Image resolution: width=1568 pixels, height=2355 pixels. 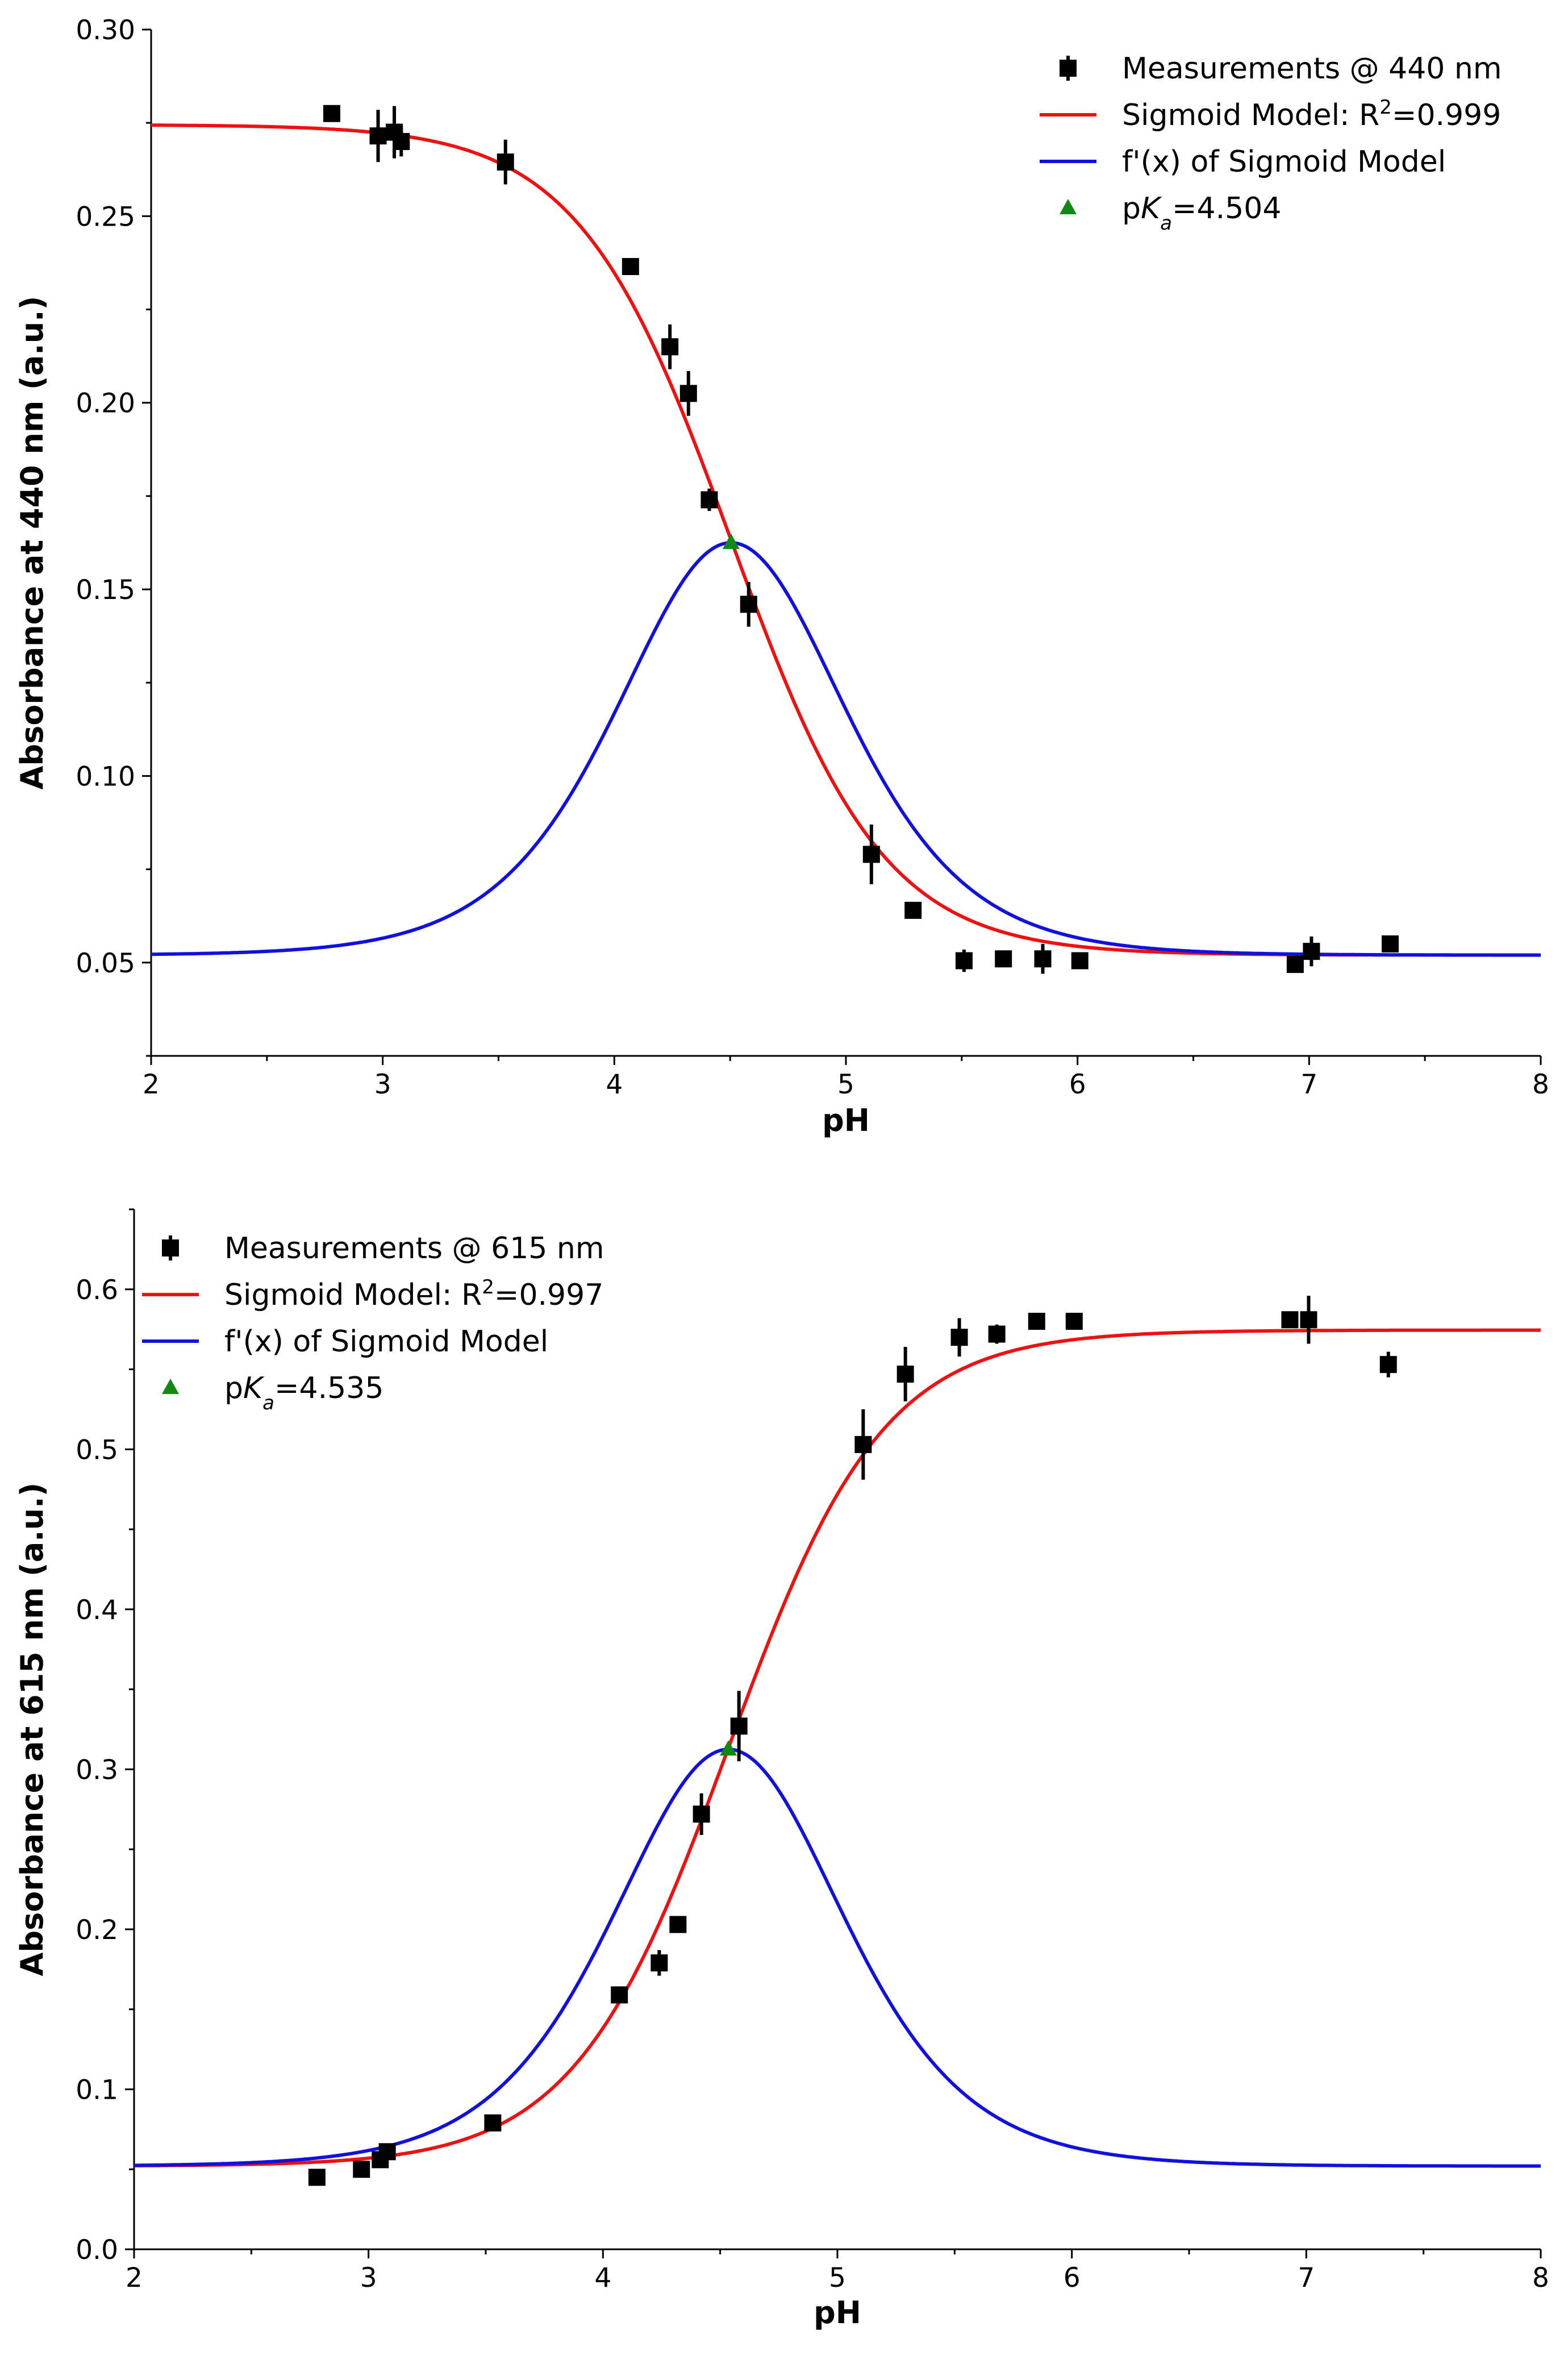 What do you see at coordinates (105, 403) in the screenshot?
I see `y-tick-label: 0.20` at bounding box center [105, 403].